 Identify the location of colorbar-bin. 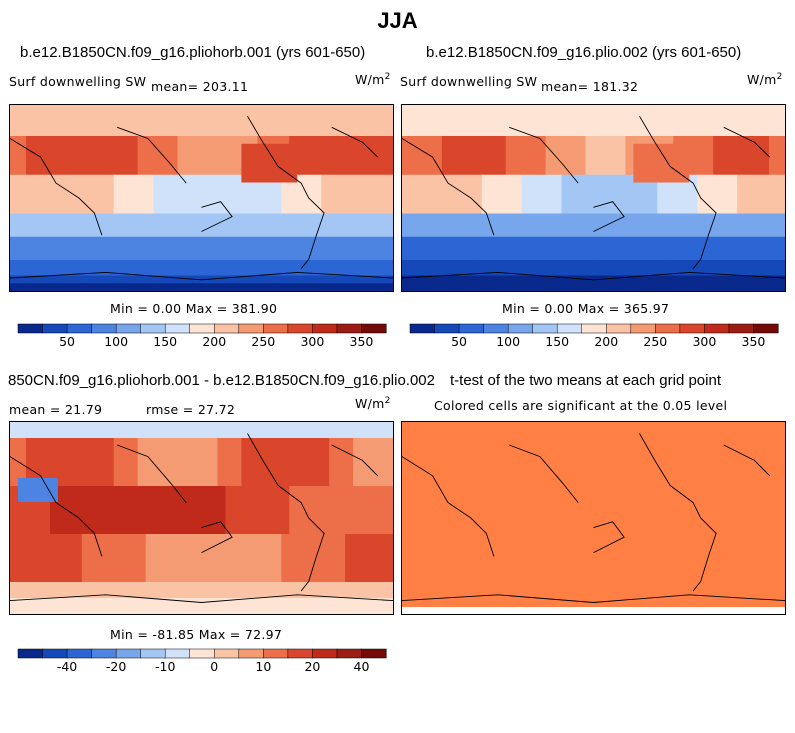
(276, 653).